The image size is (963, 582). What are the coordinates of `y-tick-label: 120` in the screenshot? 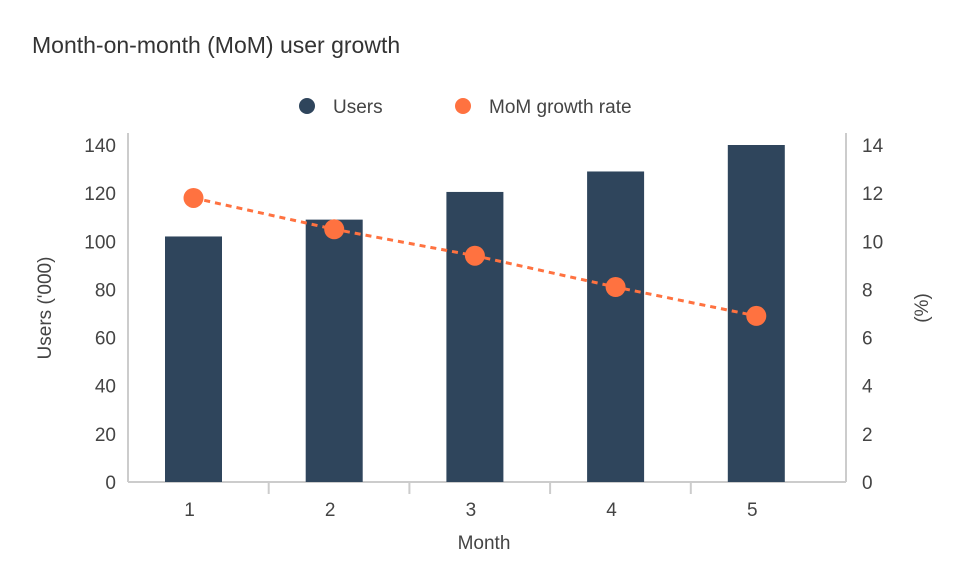 It's located at (100, 194).